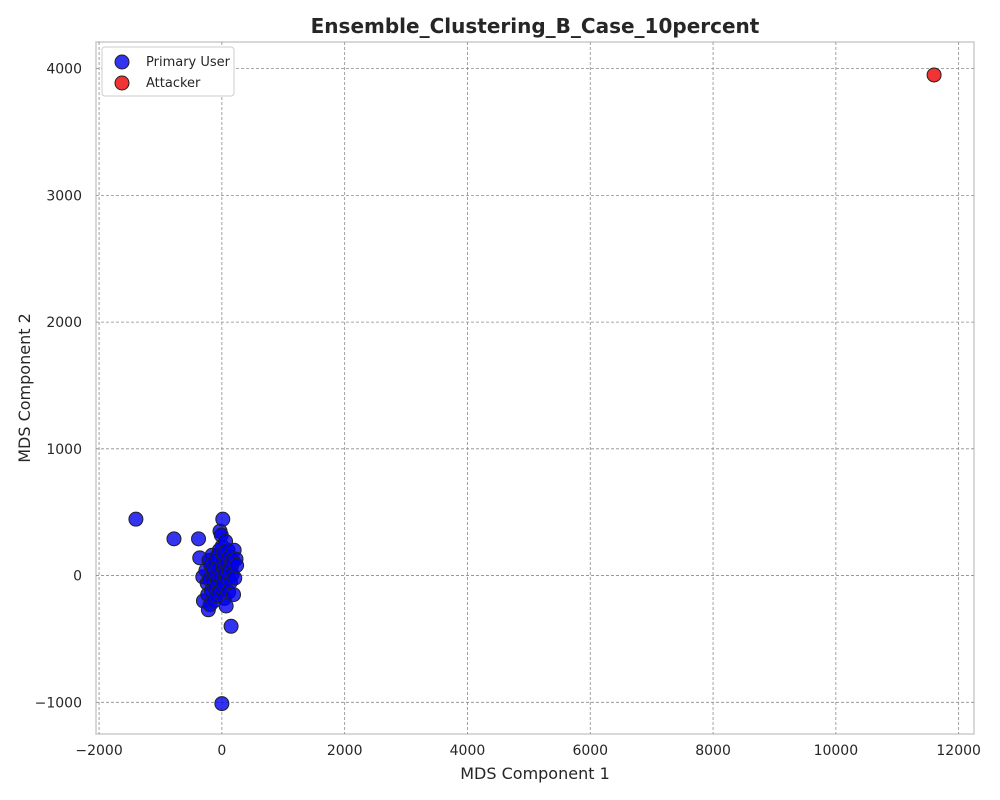  Describe the element at coordinates (958, 751) in the screenshot. I see `x-tick-label: 12000` at that location.